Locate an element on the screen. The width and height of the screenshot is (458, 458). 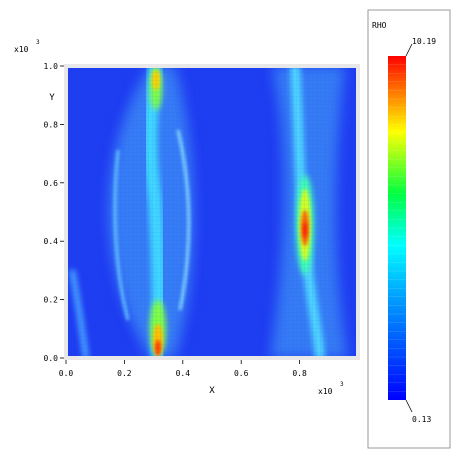
colorbar-bands is located at coordinates (397, 228).